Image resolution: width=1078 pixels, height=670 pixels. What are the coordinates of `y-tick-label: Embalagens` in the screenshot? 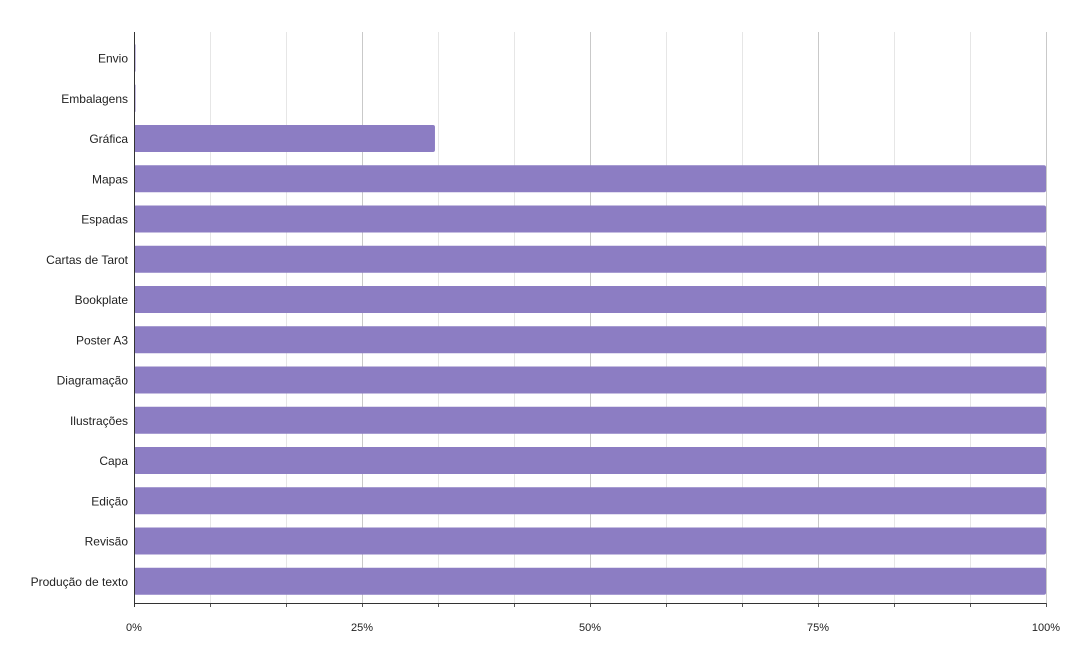 It's located at (94, 99).